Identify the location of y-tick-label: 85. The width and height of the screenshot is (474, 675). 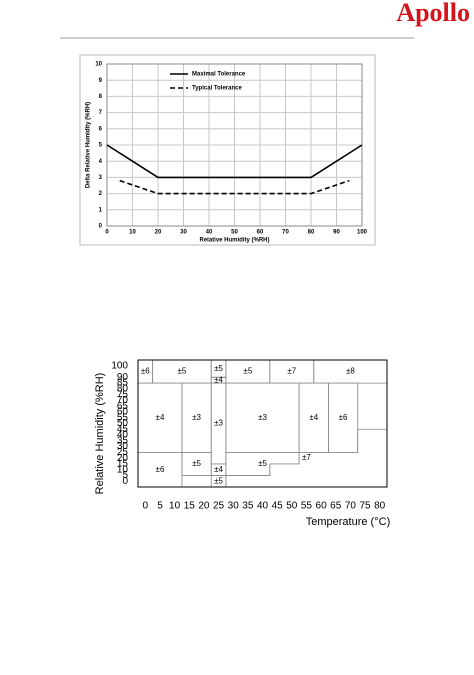
(123, 383).